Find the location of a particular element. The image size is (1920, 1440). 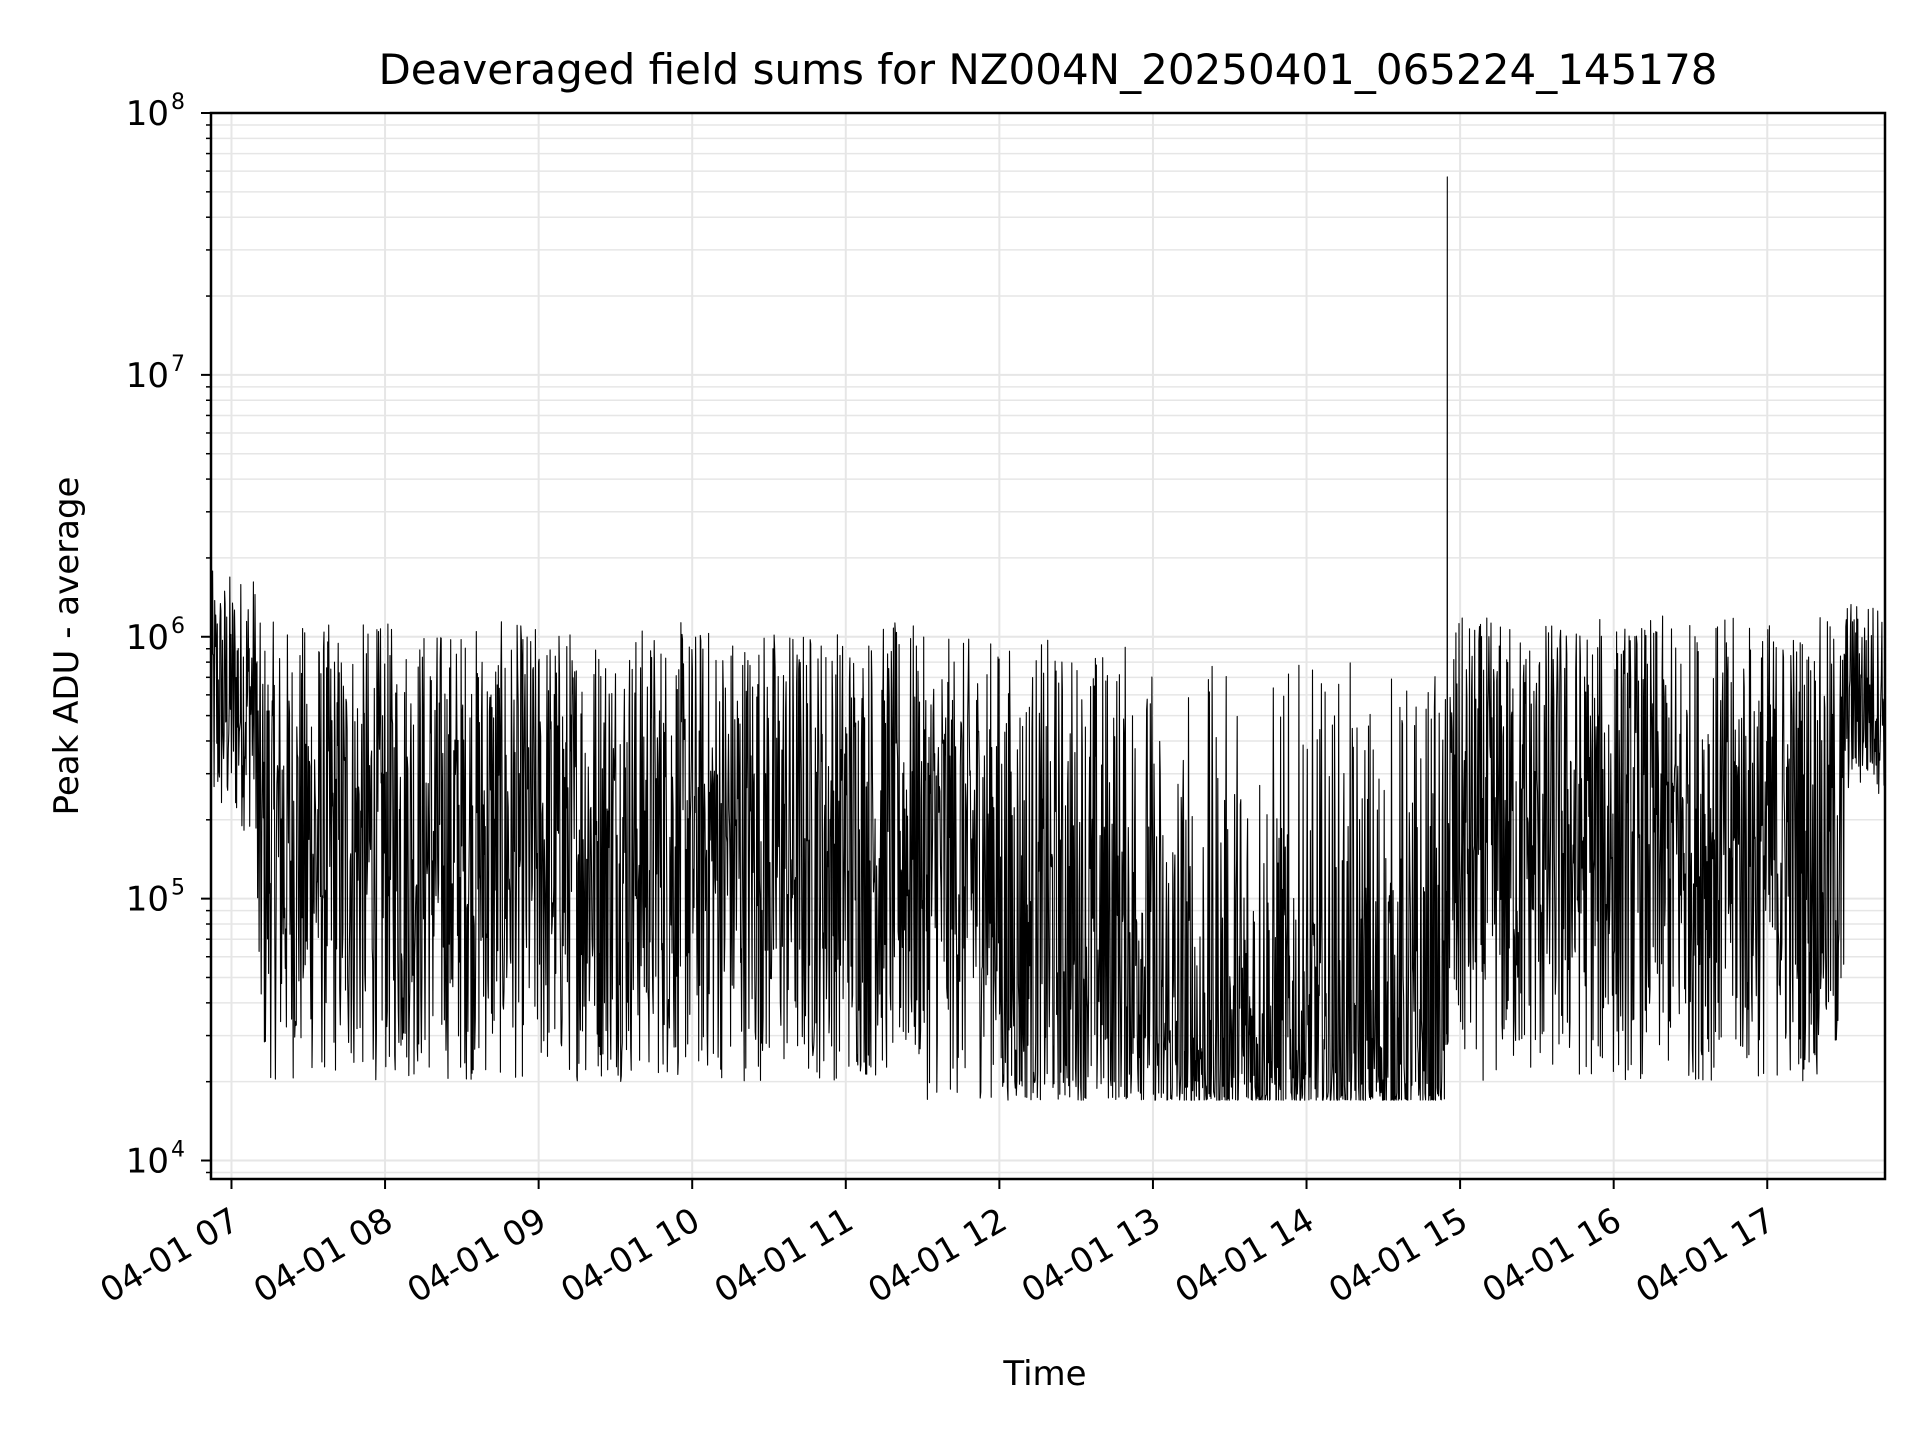

x-axis-label: Time is located at coordinates (1044, 1374).